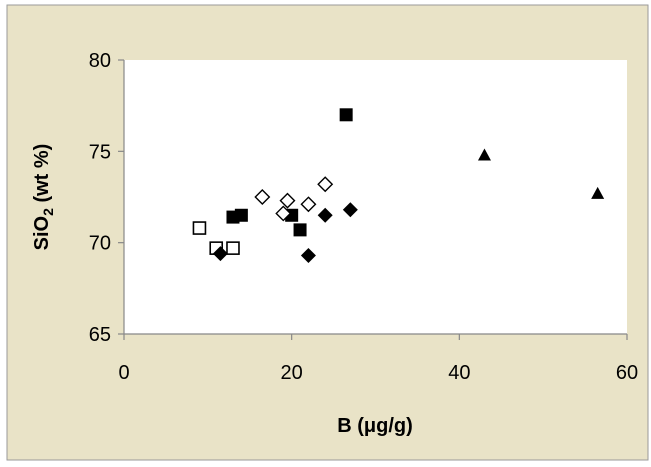 Image resolution: width=651 pixels, height=467 pixels. I want to click on x-tick-label: 40, so click(459, 373).